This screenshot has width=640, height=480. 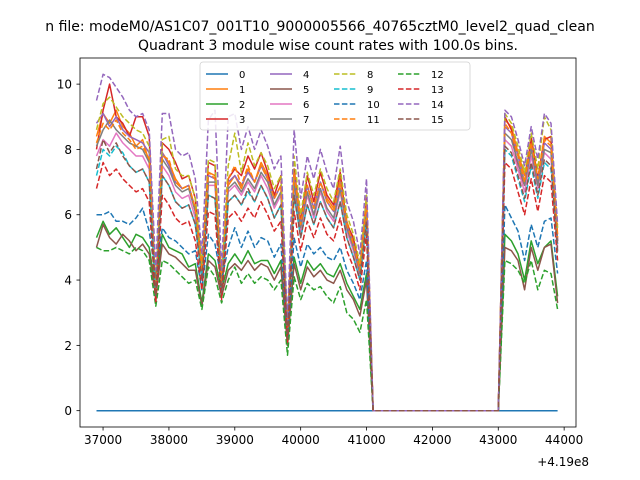 What do you see at coordinates (169, 440) in the screenshot?
I see `x-tick-label: 38000` at bounding box center [169, 440].